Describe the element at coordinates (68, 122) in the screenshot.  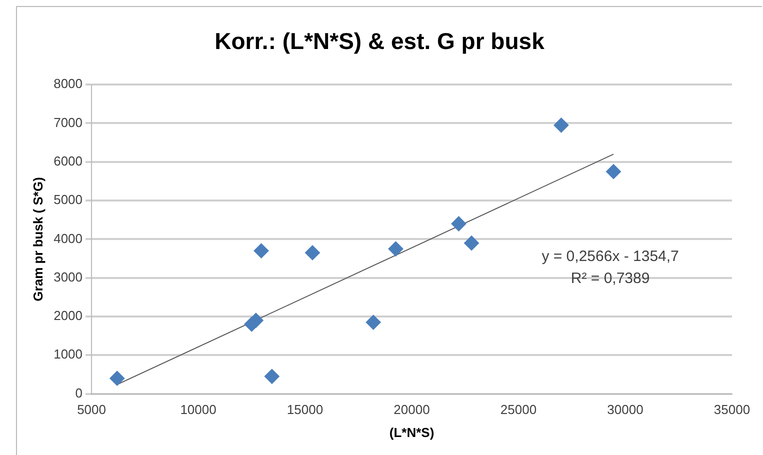
I see `y-tick-label: 7000` at that location.